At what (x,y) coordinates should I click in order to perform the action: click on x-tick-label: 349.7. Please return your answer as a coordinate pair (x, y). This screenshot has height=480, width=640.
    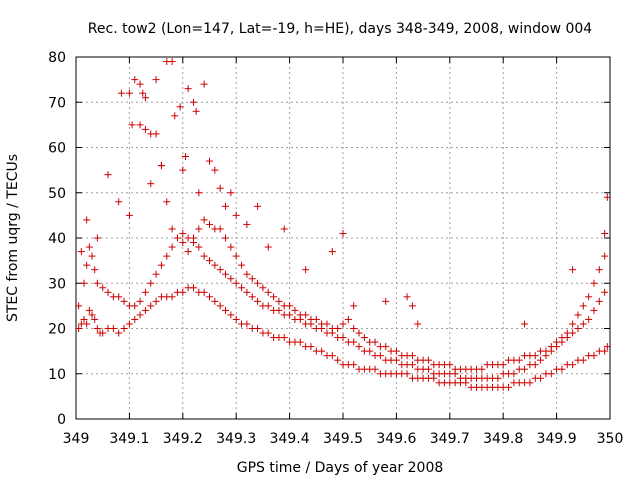
    Looking at the image, I should click on (450, 439).